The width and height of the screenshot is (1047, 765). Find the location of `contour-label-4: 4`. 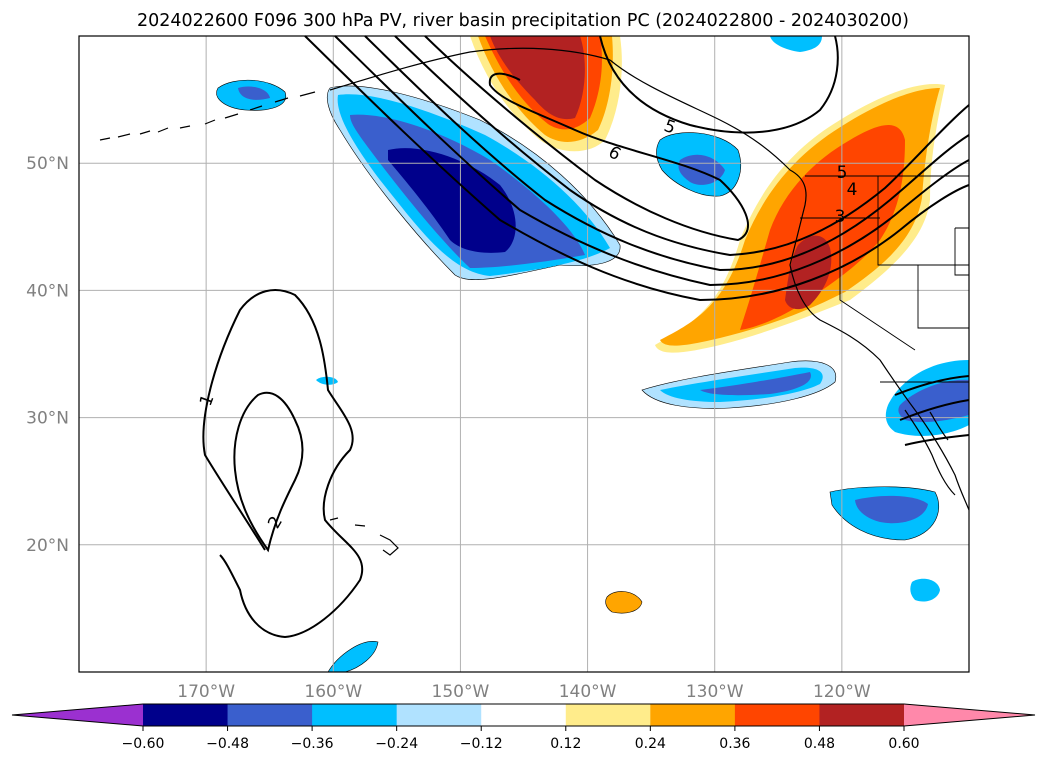

contour-label-4: 4 is located at coordinates (852, 190).